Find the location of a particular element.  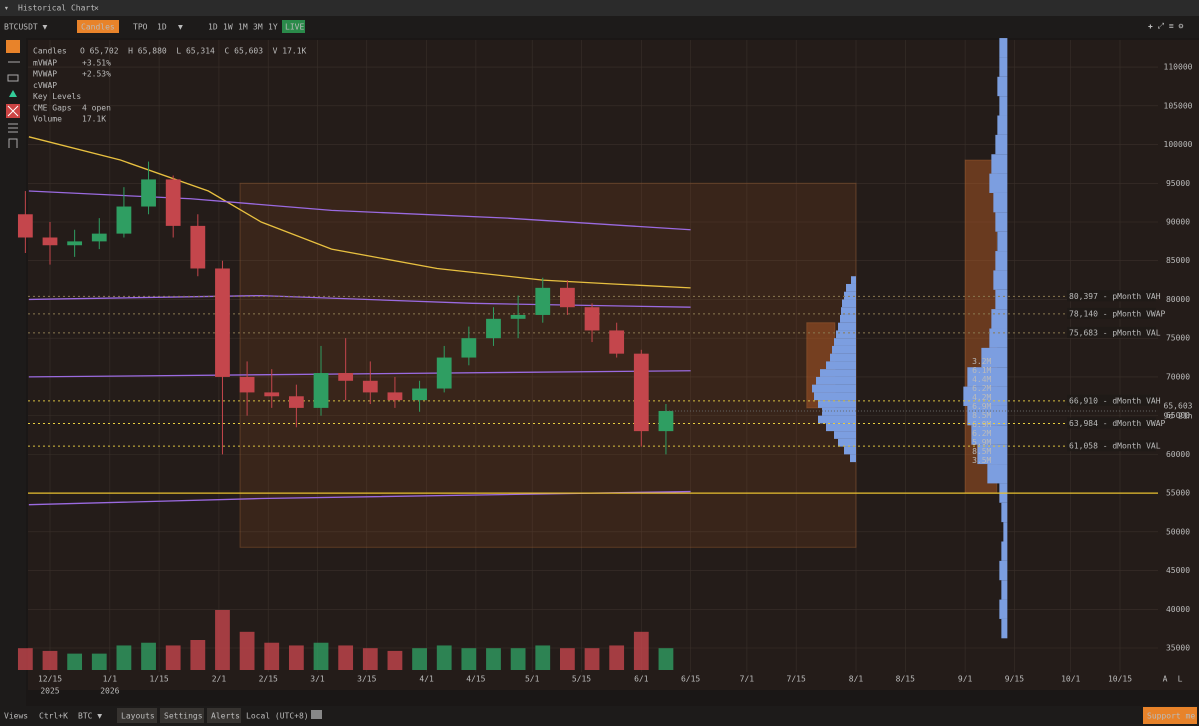

timezone: Local (UTC+8) is located at coordinates (277, 716).